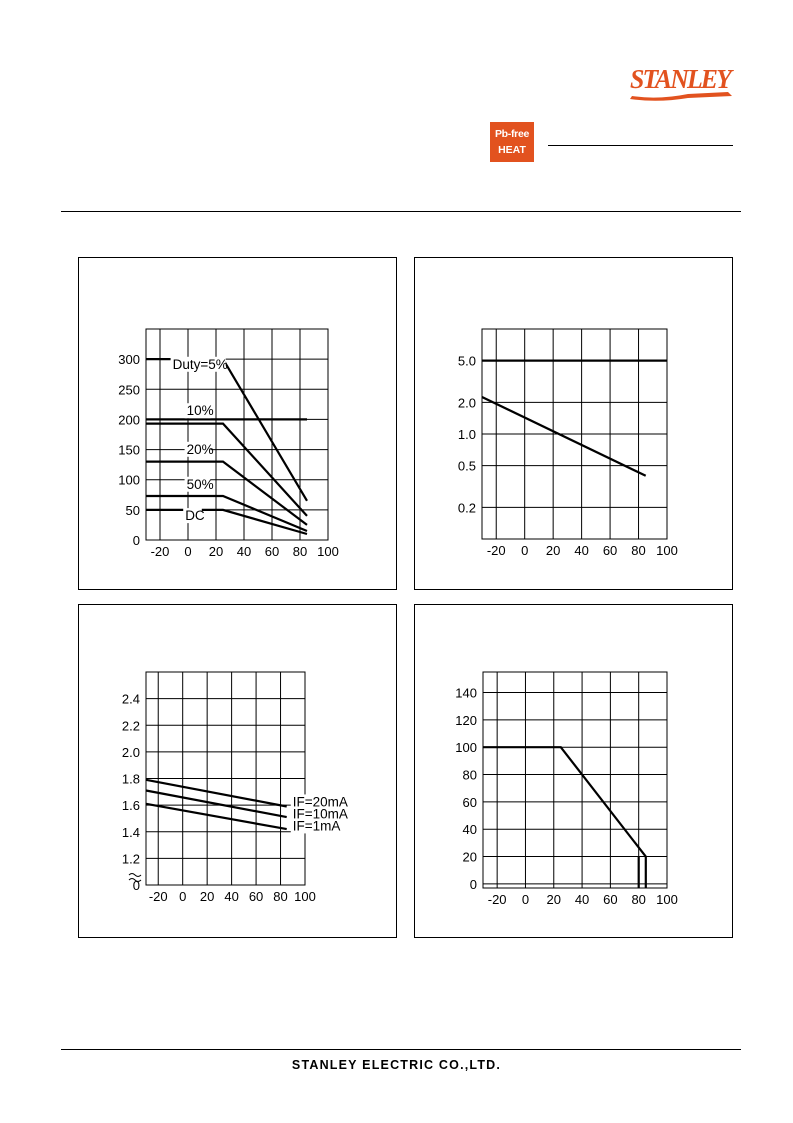 This screenshot has height=1123, width=793. I want to click on y-tick-label: 1.2, so click(131, 858).